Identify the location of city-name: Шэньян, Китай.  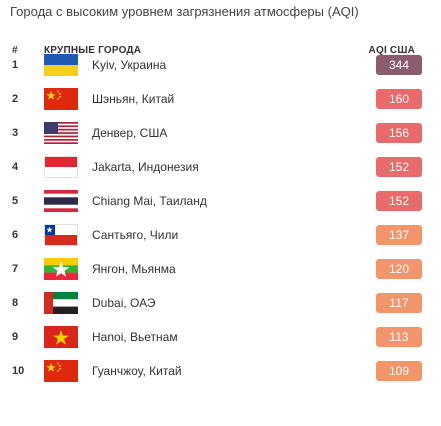
(133, 99).